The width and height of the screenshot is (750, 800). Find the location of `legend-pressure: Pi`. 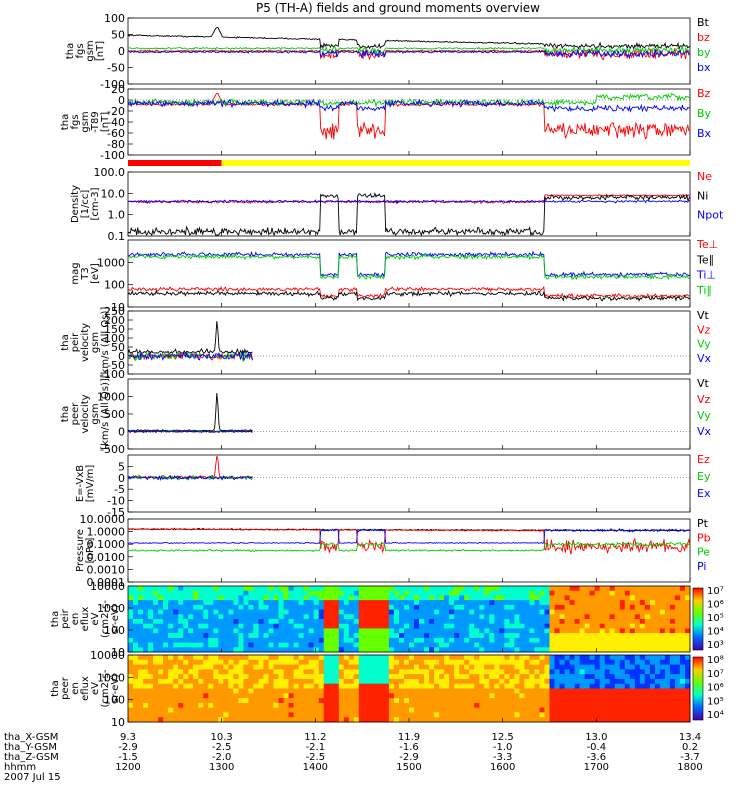

legend-pressure: Pi is located at coordinates (701, 566).